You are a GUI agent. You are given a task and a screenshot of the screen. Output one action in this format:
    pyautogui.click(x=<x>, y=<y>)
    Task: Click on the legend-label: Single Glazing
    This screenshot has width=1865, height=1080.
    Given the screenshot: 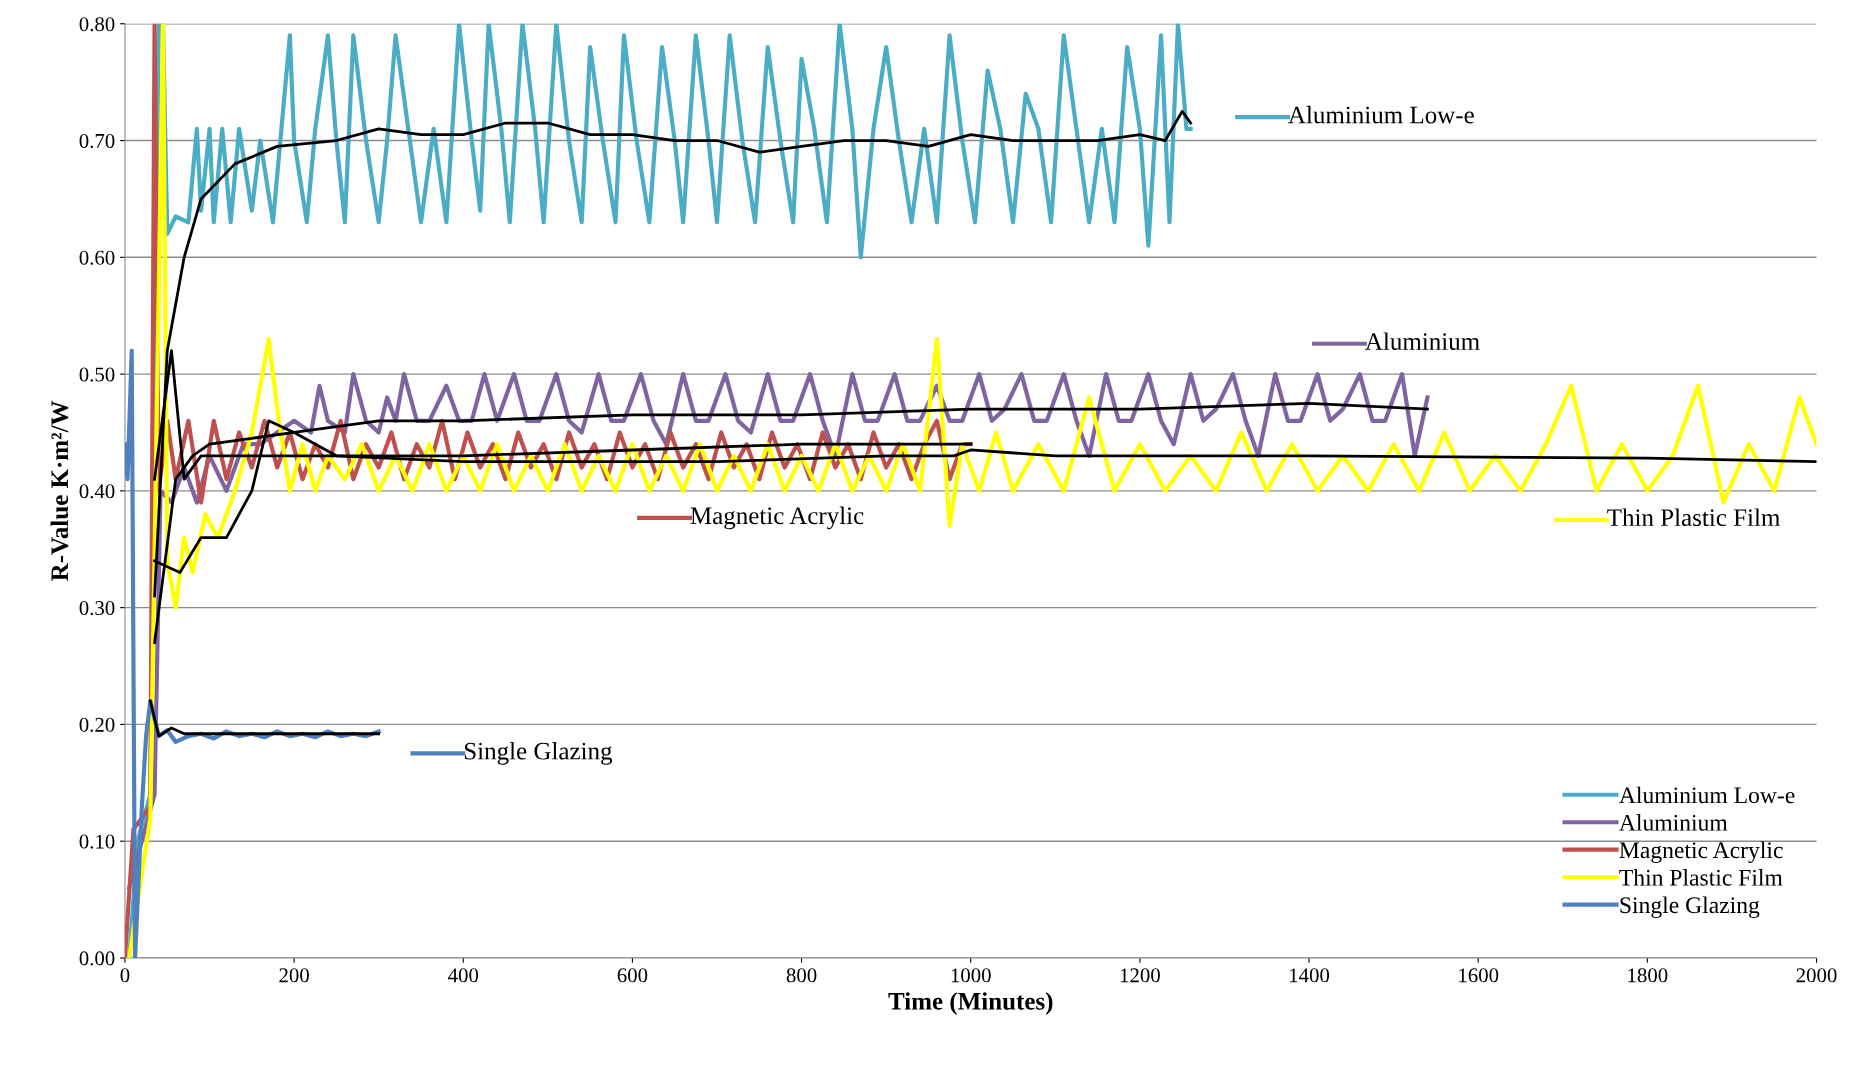 What is the action you would take?
    pyautogui.click(x=1690, y=907)
    